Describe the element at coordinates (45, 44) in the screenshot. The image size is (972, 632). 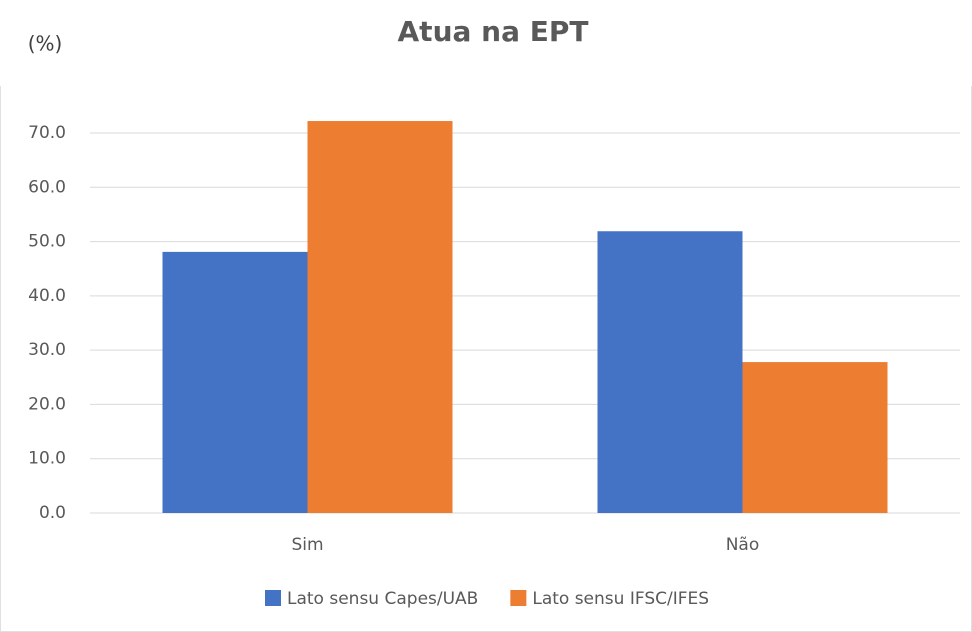
I see `y-axis-label: (%)` at that location.